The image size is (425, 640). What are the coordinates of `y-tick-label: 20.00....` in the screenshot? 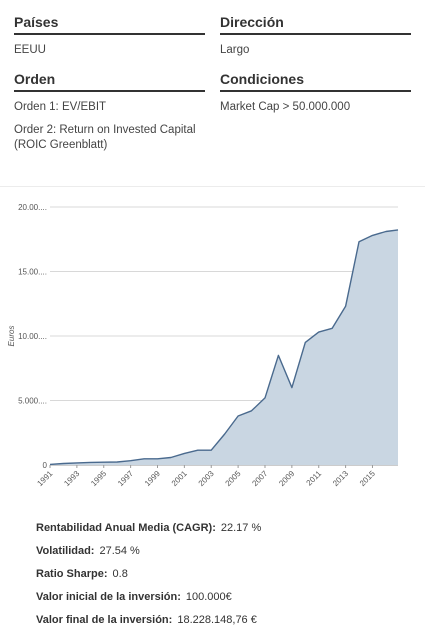 It's located at (32, 207).